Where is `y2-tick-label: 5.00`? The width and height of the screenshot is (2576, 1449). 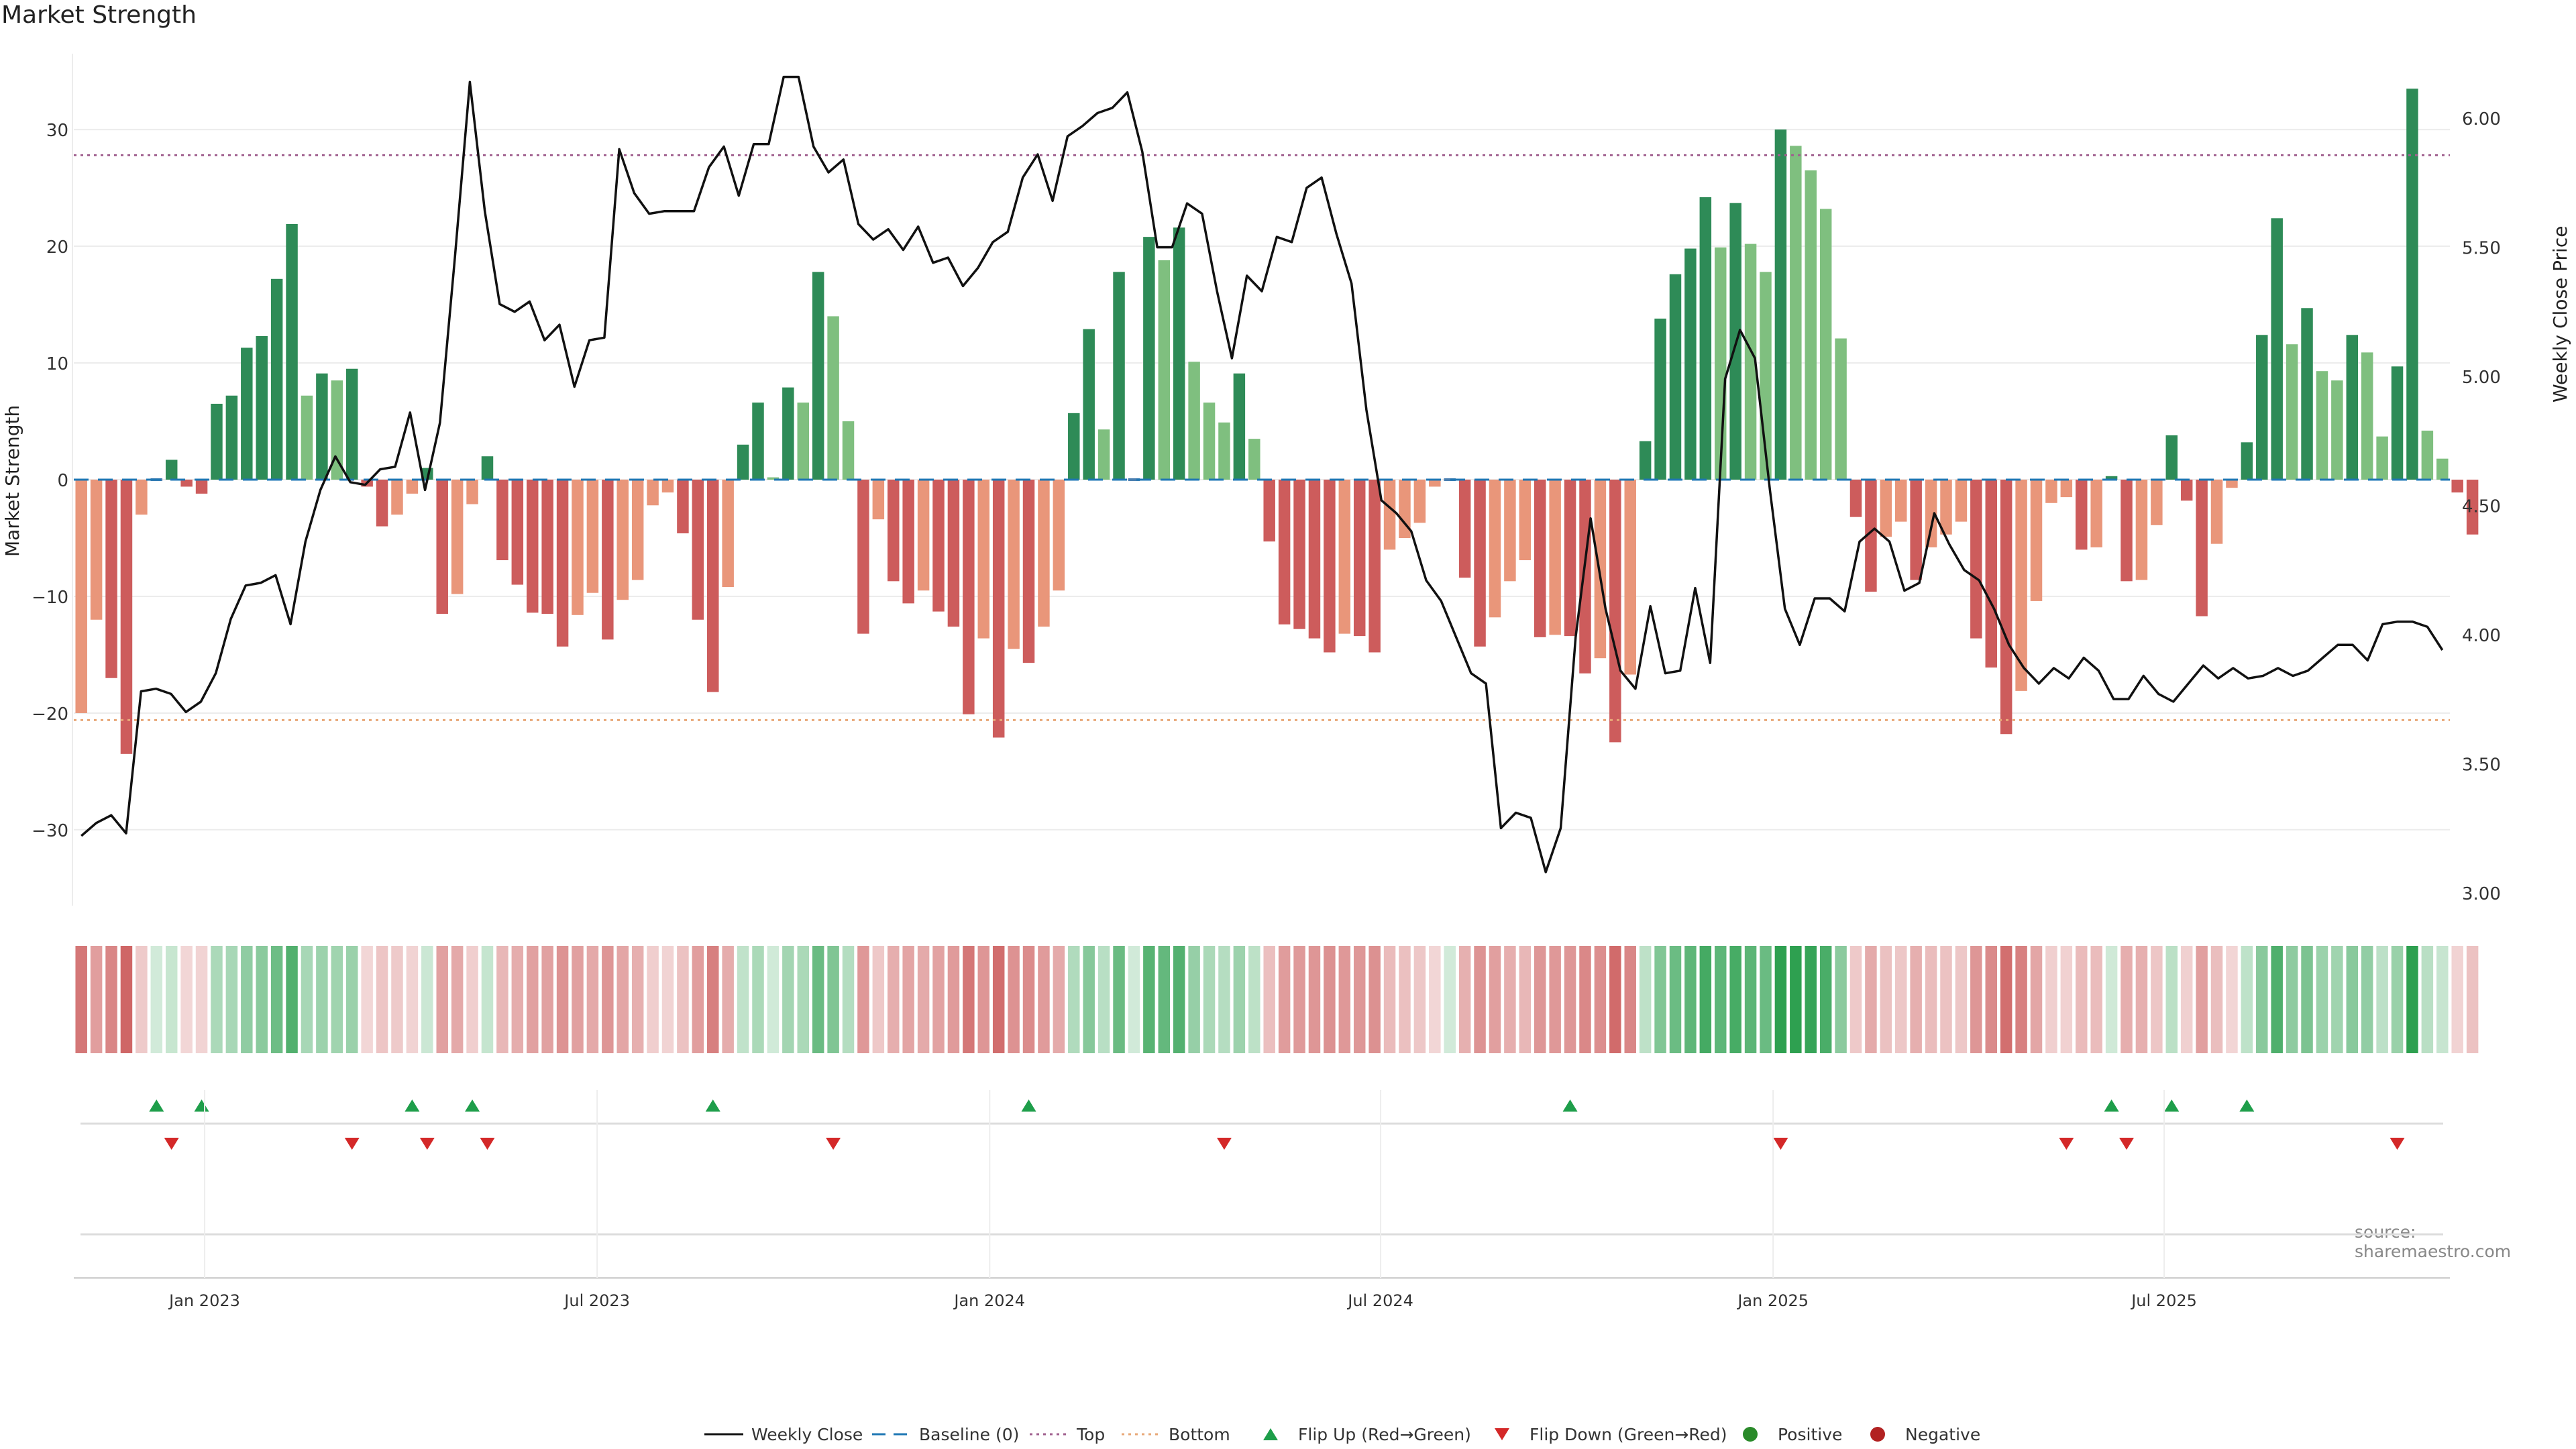
y2-tick-label: 5.00 is located at coordinates (2481, 378).